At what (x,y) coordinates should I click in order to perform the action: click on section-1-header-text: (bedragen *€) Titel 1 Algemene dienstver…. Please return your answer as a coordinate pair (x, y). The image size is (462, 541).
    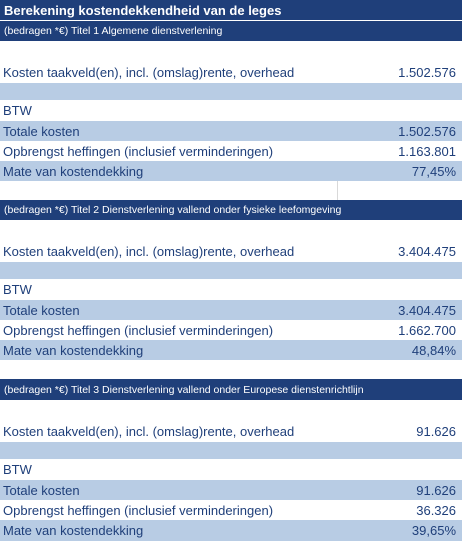
    Looking at the image, I should click on (113, 31).